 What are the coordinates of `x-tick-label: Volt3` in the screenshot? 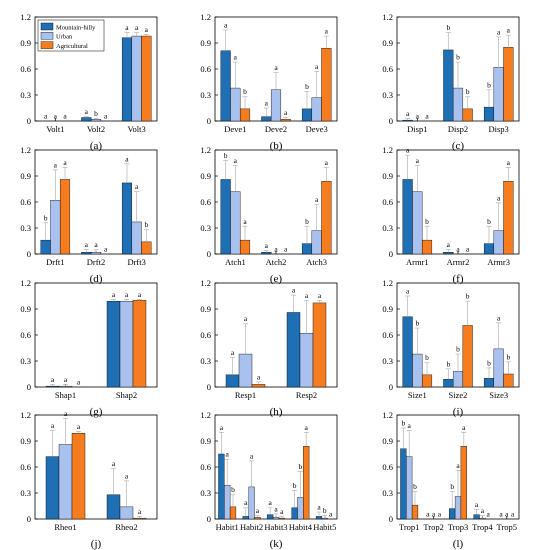 It's located at (137, 129).